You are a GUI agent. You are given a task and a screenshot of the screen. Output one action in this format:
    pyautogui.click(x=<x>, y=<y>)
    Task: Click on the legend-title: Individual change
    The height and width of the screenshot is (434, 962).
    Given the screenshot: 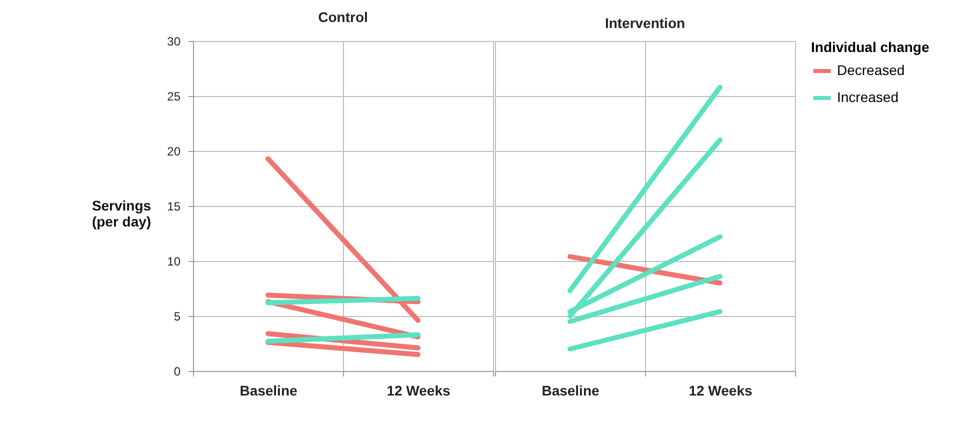 What is the action you would take?
    pyautogui.click(x=870, y=47)
    